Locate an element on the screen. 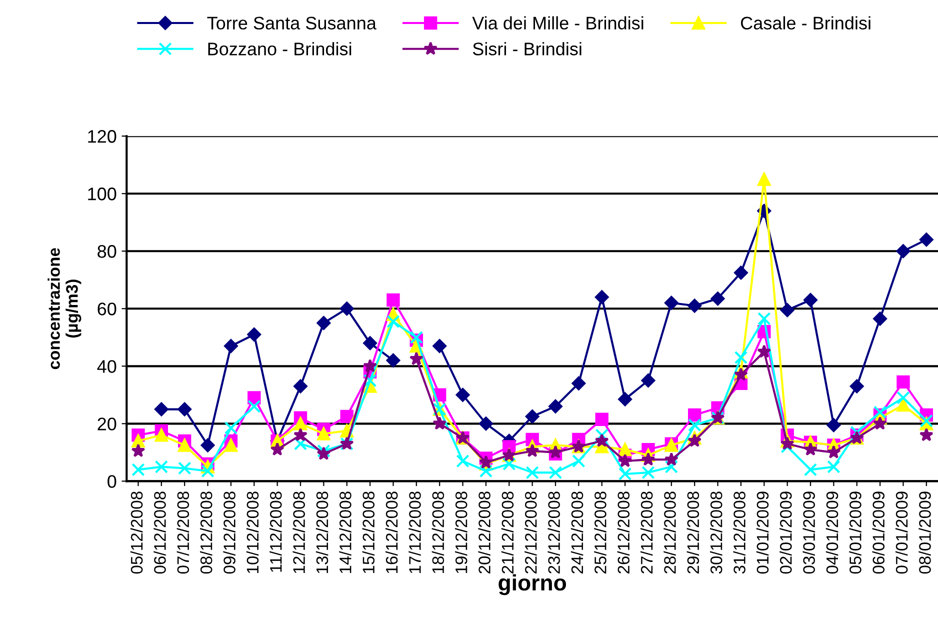  x-tick-label: 27/12/2008 is located at coordinates (646, 533).